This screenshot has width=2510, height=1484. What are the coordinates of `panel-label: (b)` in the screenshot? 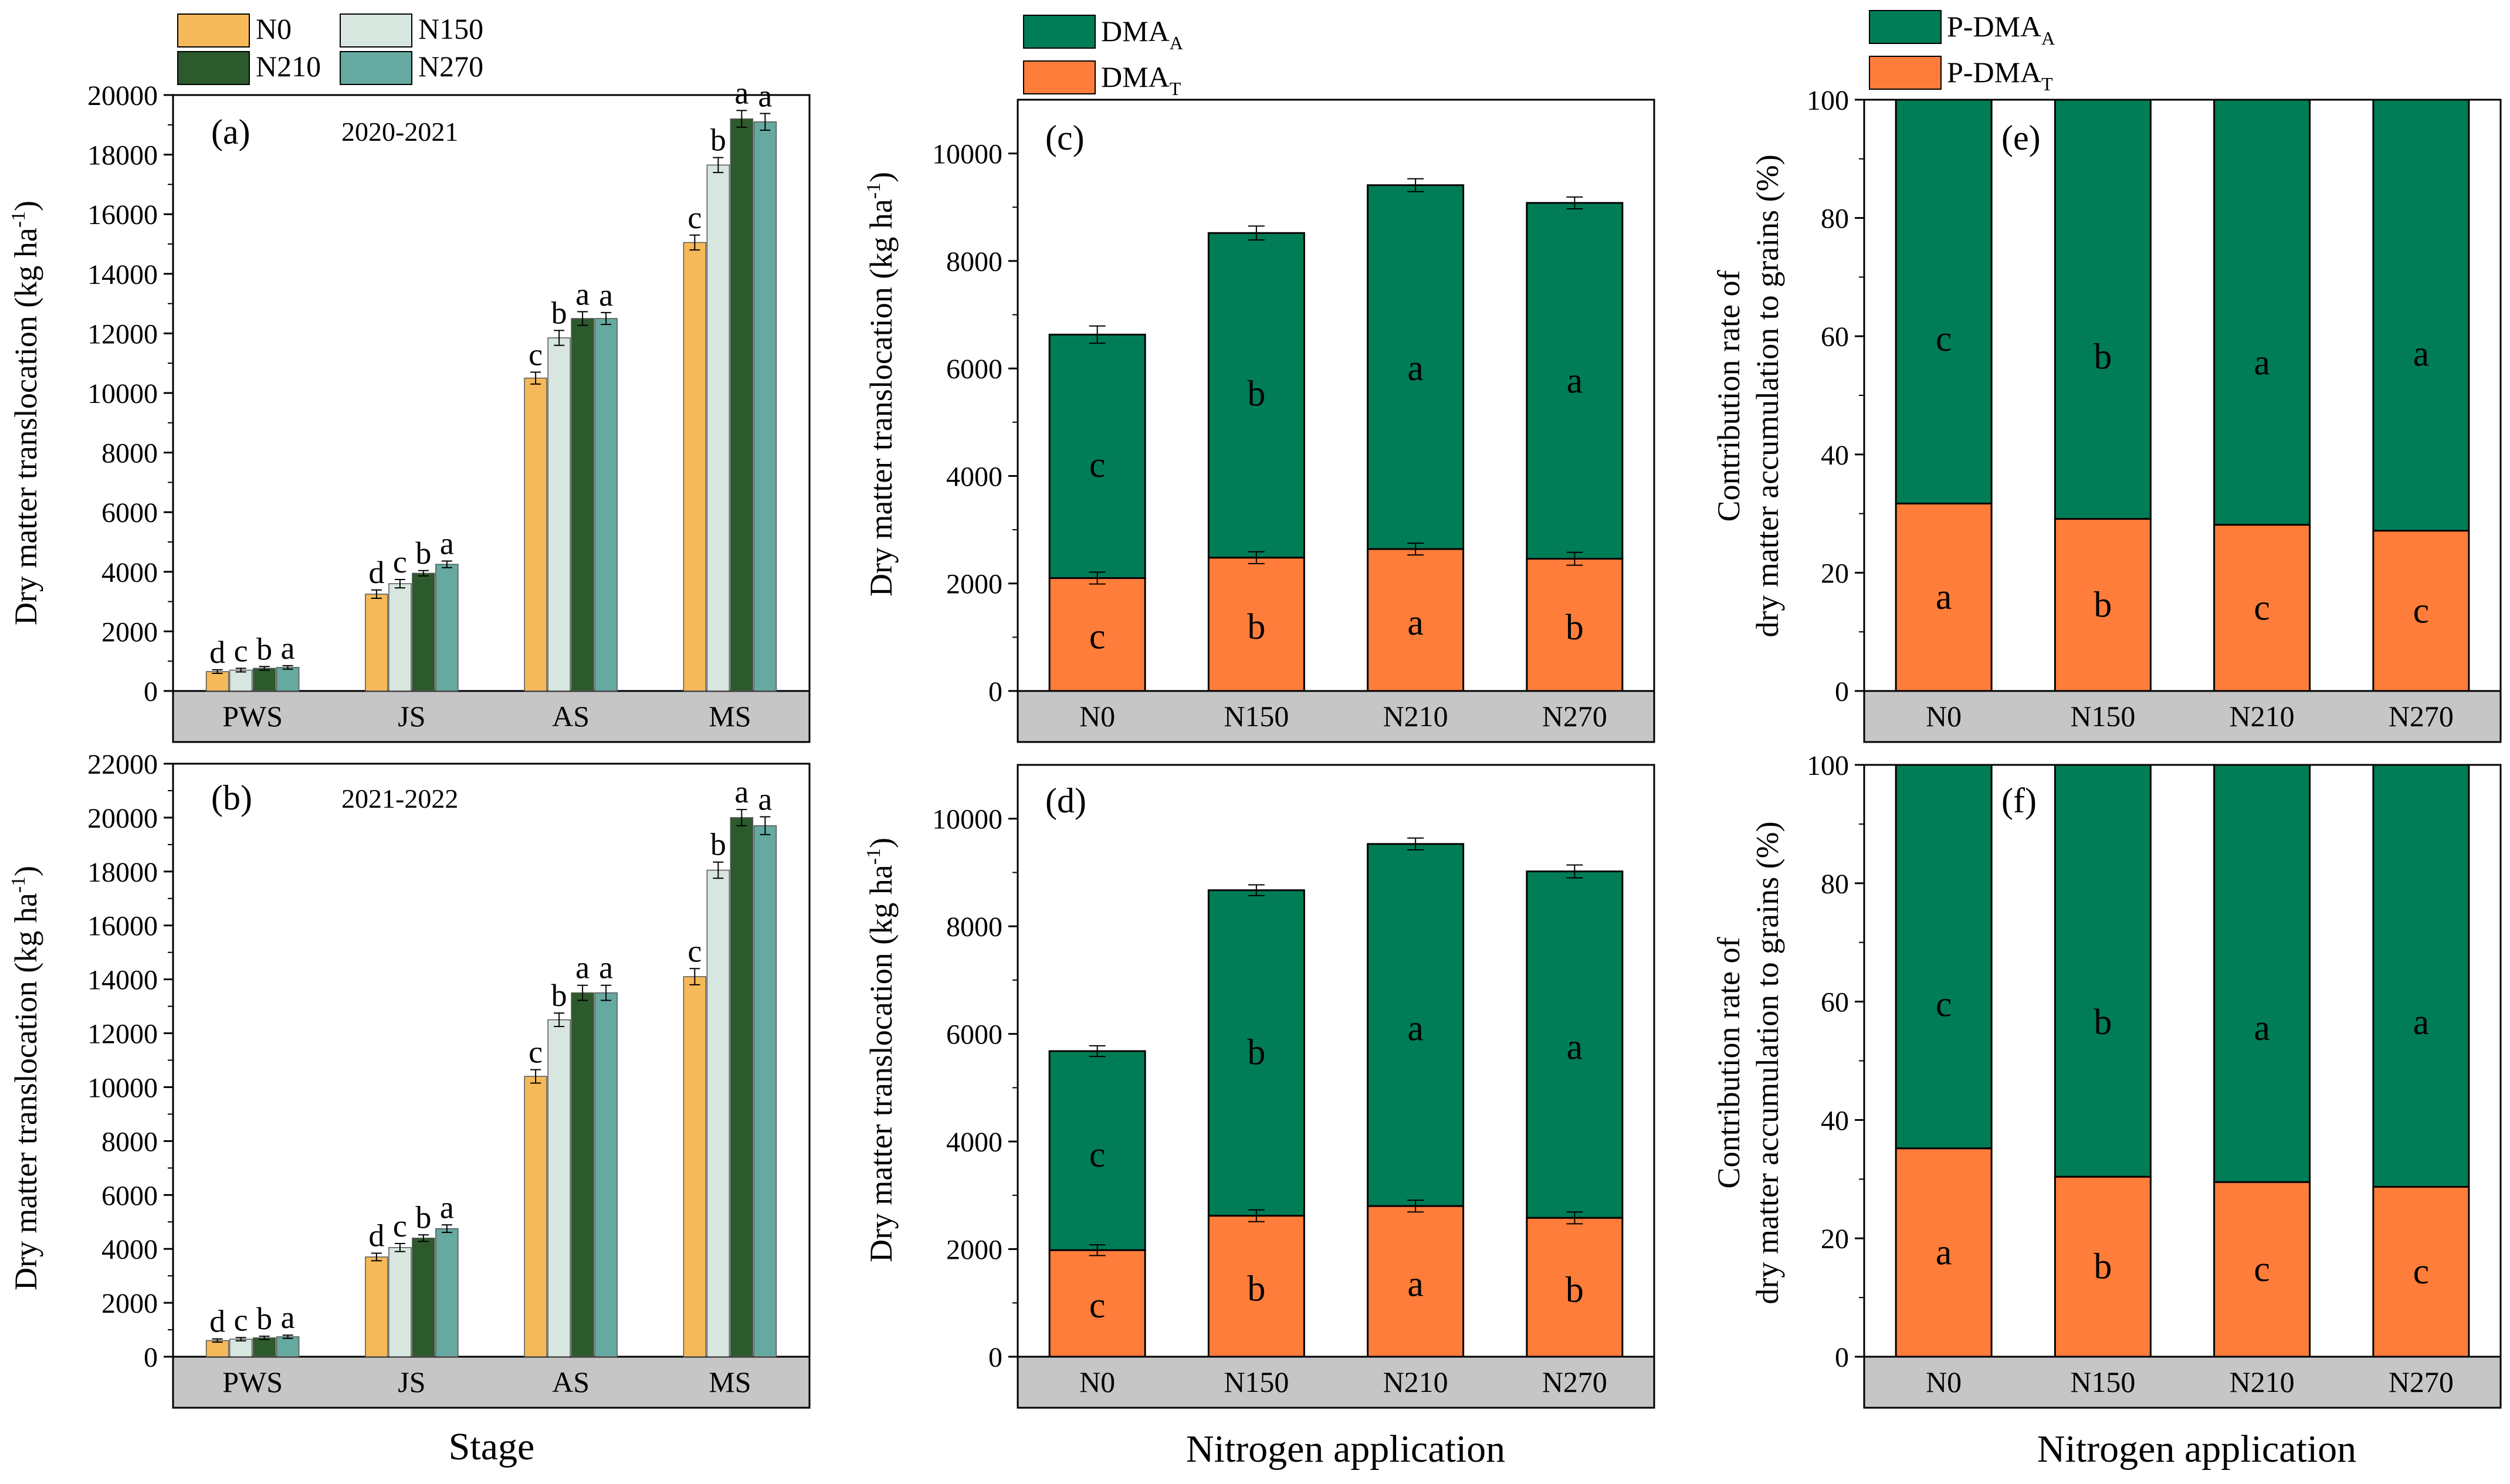 It's located at (232, 798).